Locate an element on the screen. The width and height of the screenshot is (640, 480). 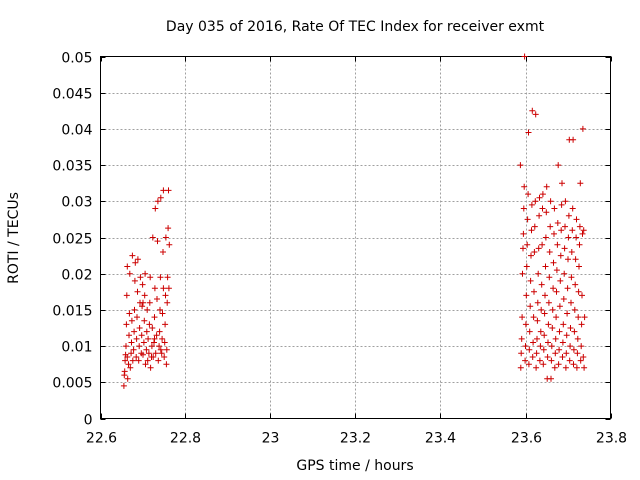
y-tick-label: 0.01 is located at coordinates (76, 348).